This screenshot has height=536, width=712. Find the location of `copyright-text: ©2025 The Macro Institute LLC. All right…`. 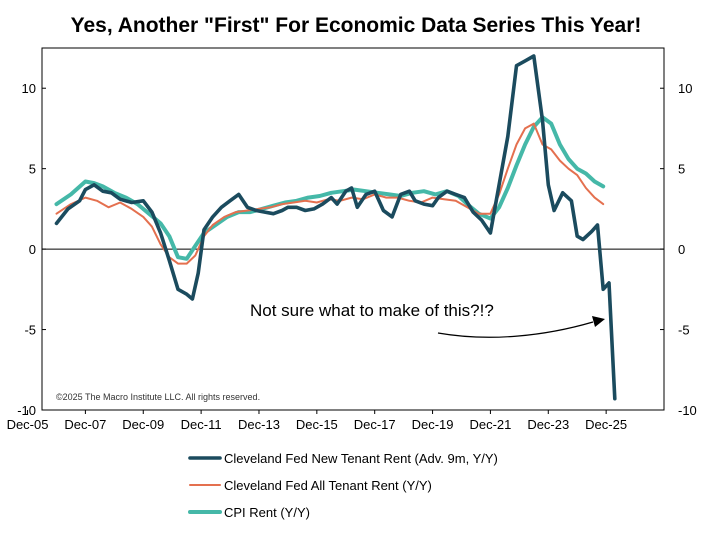

copyright-text: ©2025 The Macro Institute LLC. All right… is located at coordinates (158, 397).